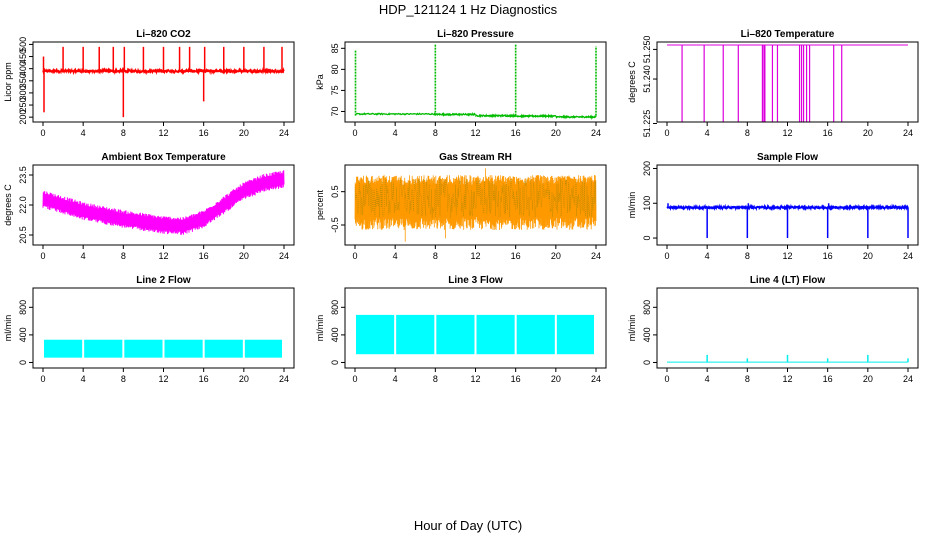 The image size is (936, 540). Describe the element at coordinates (335, 225) in the screenshot. I see `y-tick-label: -0.5` at that location.